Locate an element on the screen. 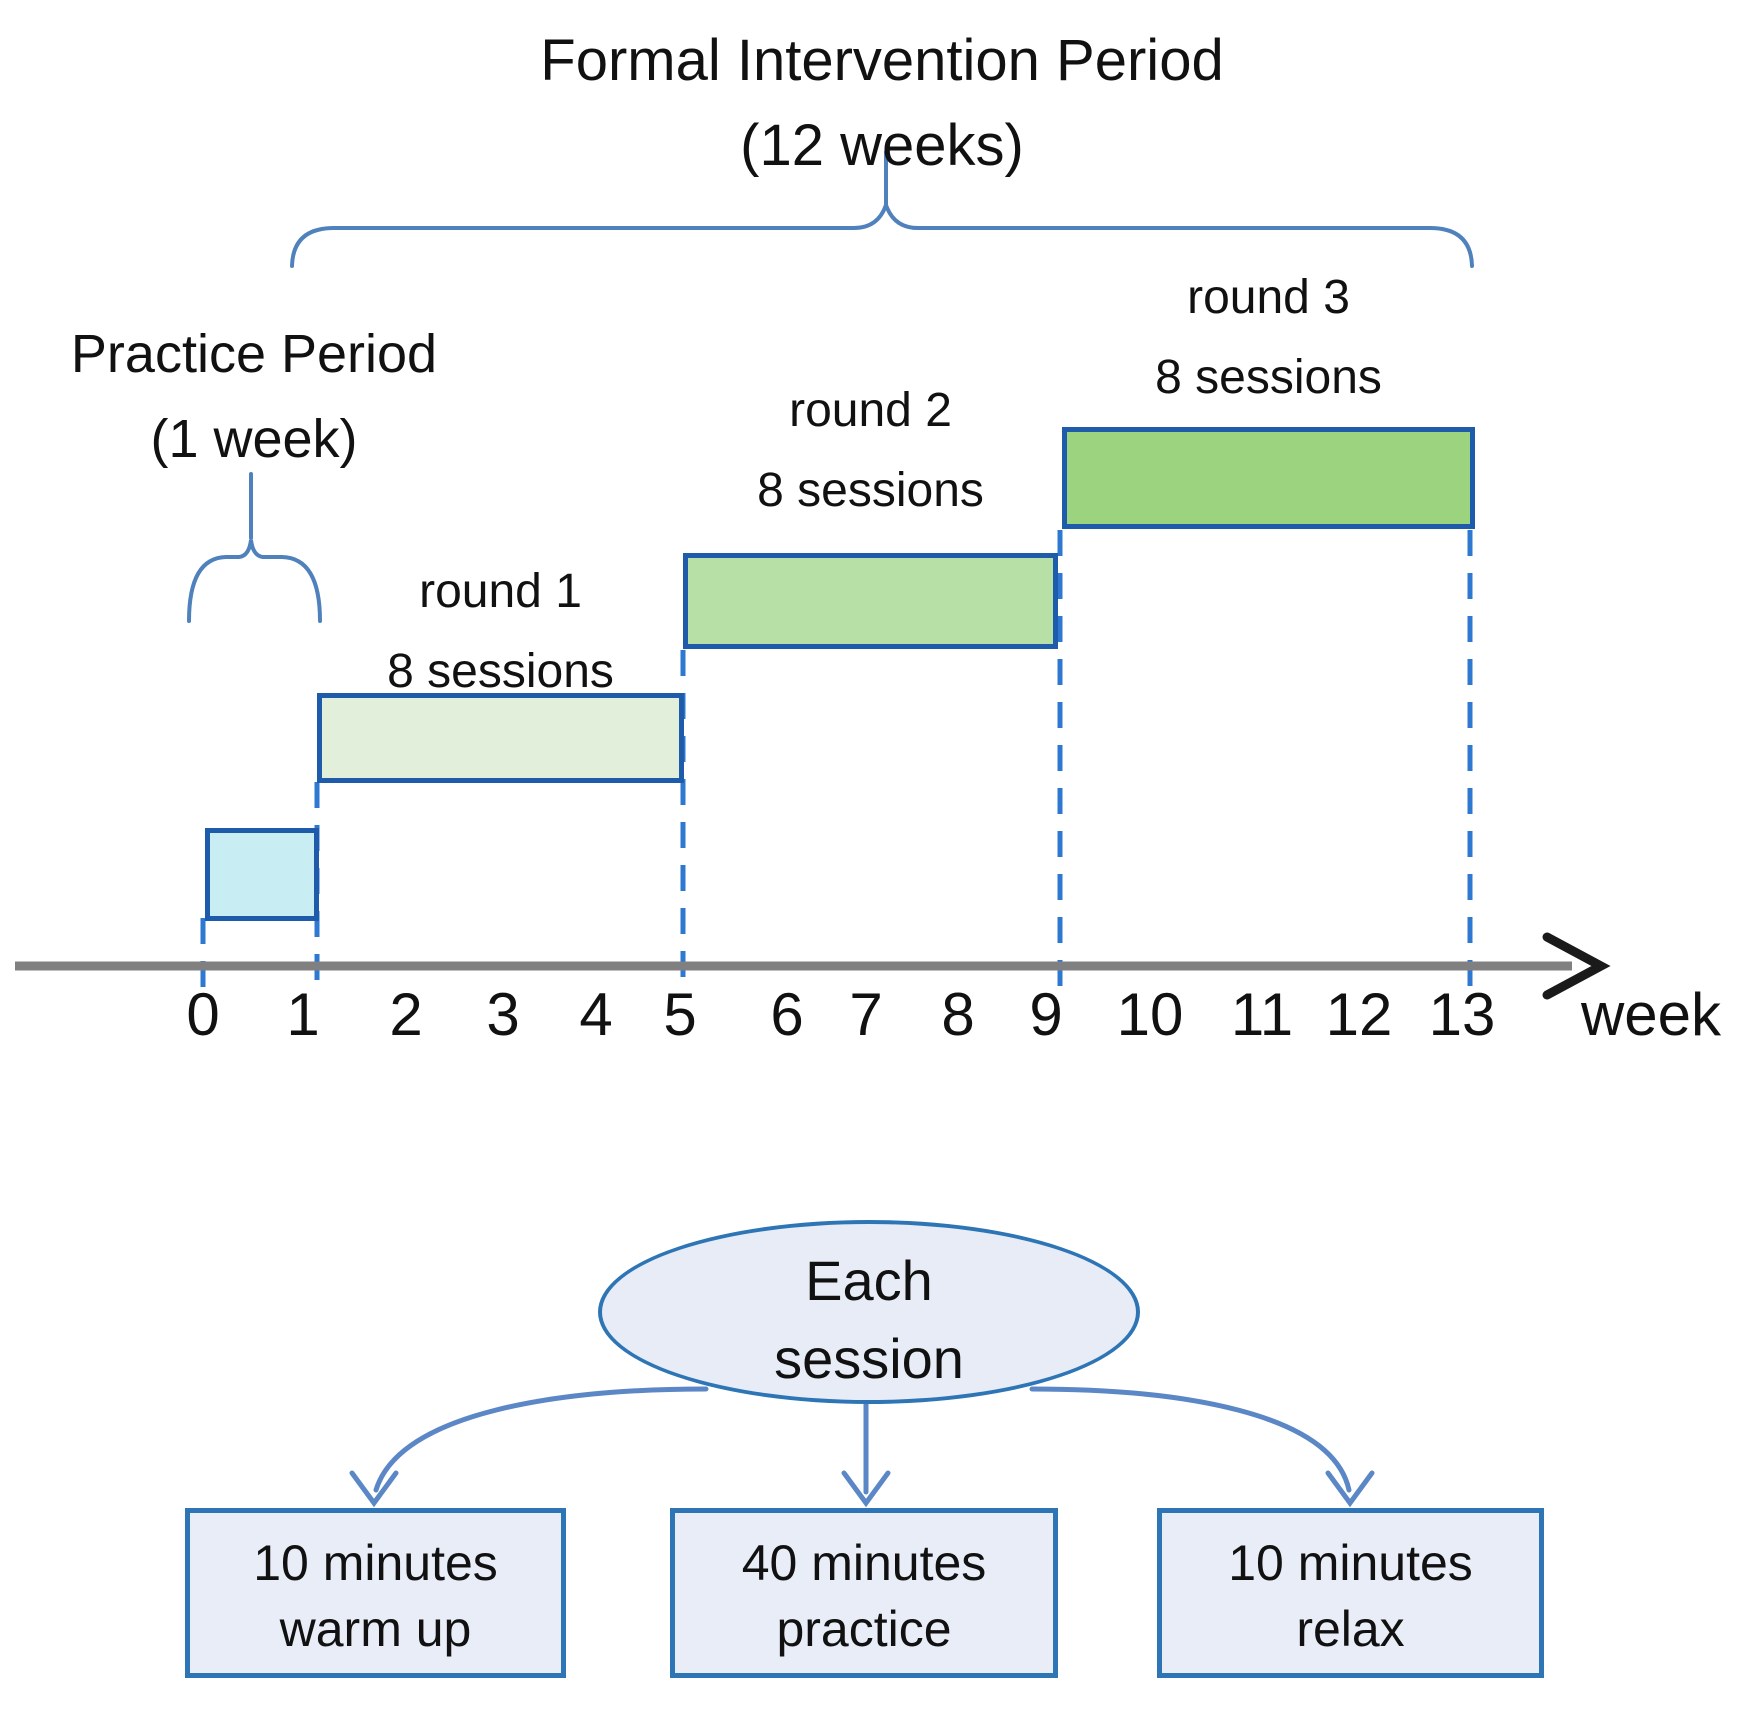 The width and height of the screenshot is (1741, 1710). intervention-period-title: Formal Intervention Period (12 weeks) is located at coordinates (882, 103).